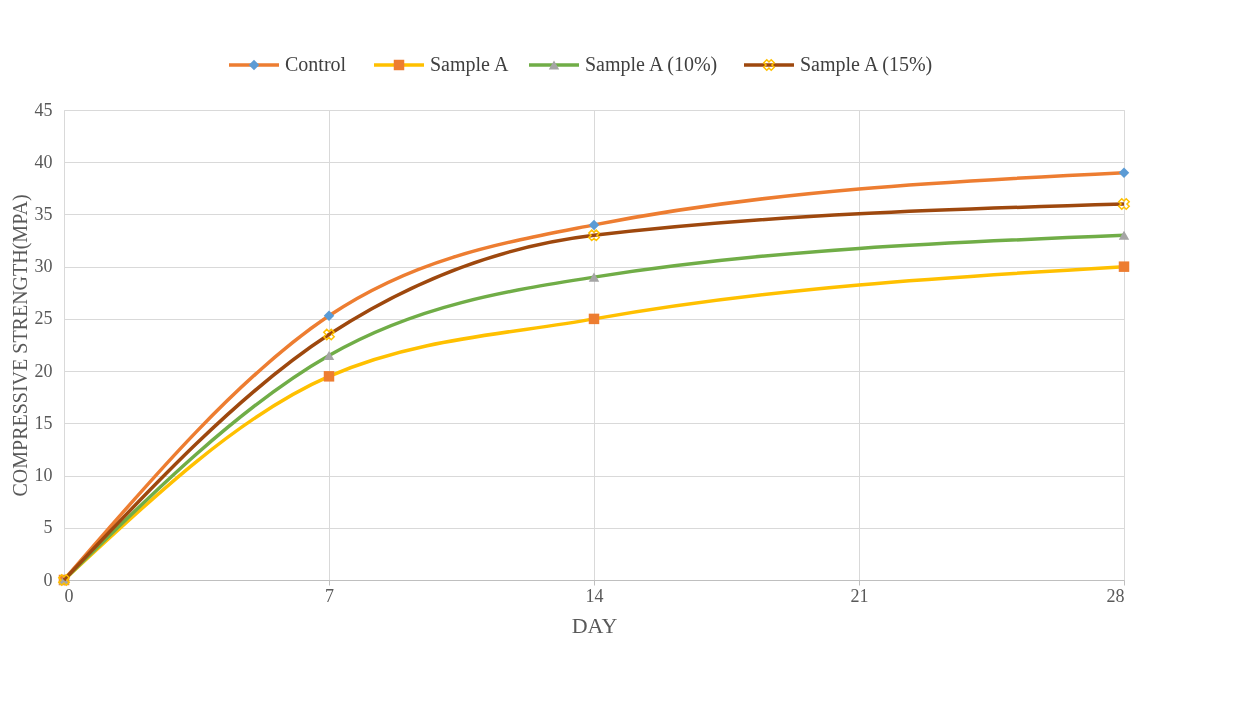 The width and height of the screenshot is (1244, 704). What do you see at coordinates (866, 64) in the screenshot?
I see `legend-label: Sample A (15%)` at bounding box center [866, 64].